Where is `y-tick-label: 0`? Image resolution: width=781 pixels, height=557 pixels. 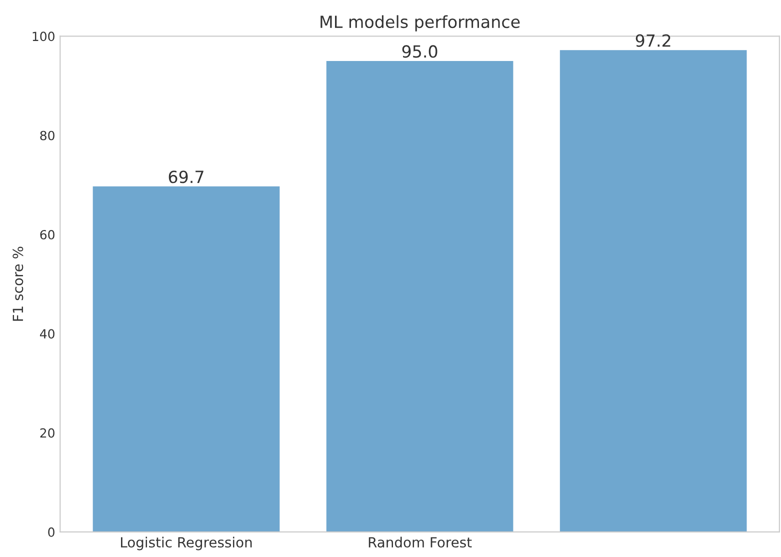
y-tick-label: 0 is located at coordinates (51, 532).